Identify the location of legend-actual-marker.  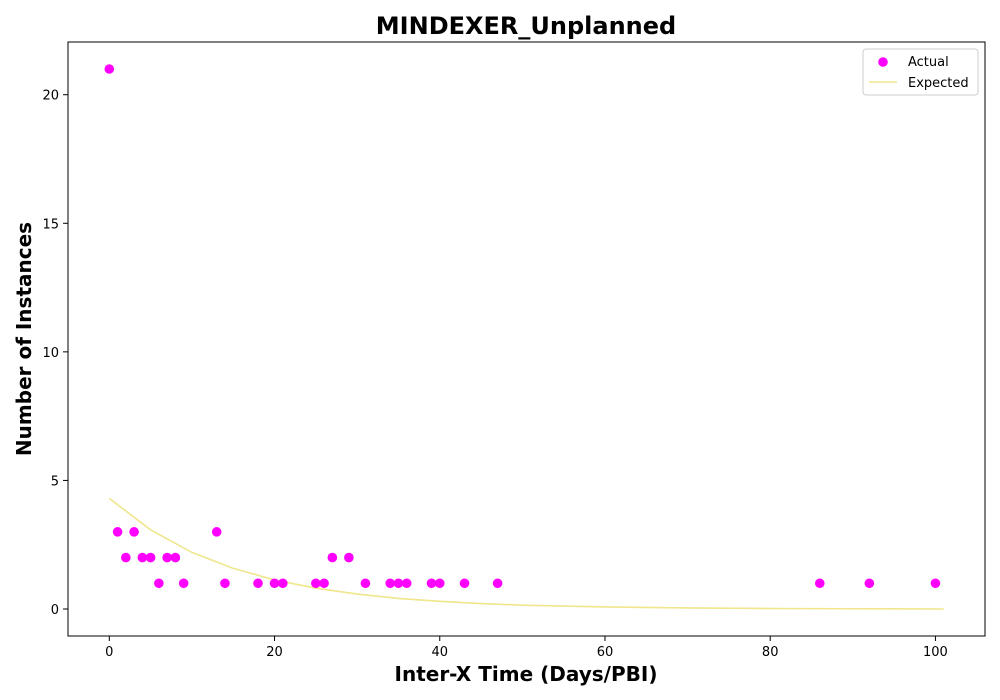
(883, 62).